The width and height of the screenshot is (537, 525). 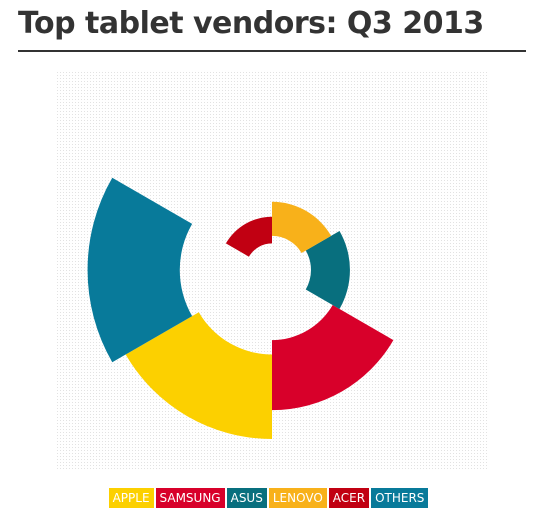 I want to click on chart-title: Top tablet vendors: Q3 2013, so click(x=251, y=23).